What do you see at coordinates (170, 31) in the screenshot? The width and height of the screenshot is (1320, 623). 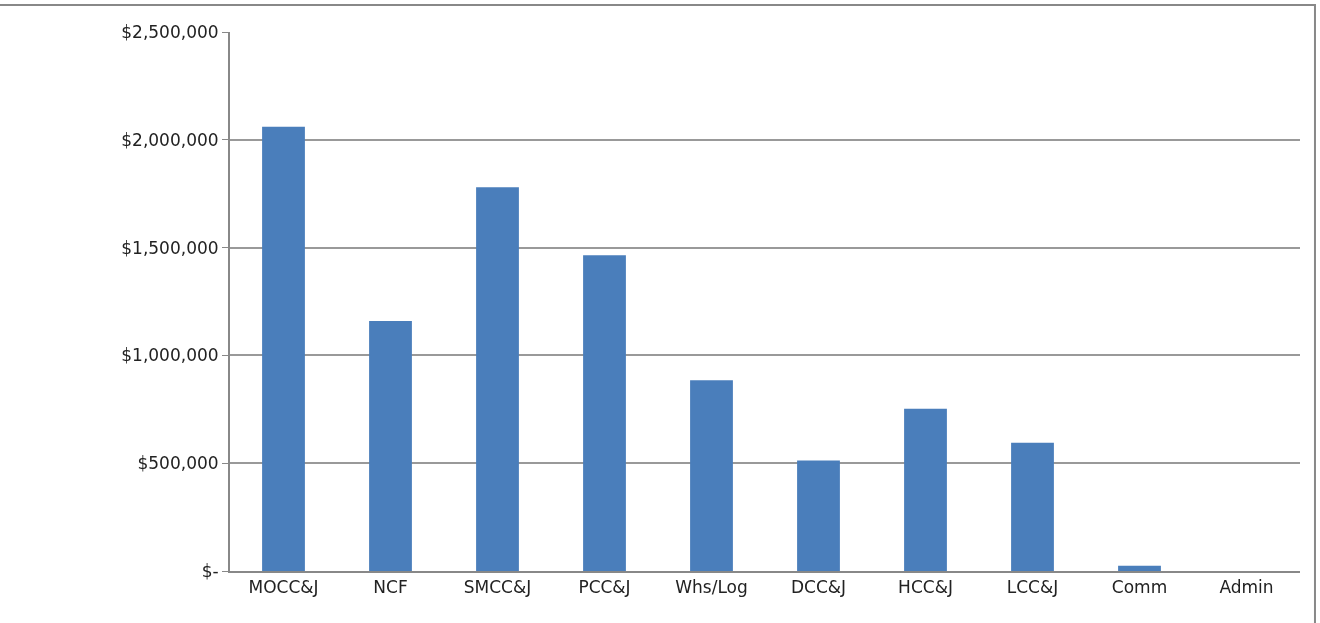 I see `y-tick-label: $2,500,000` at bounding box center [170, 31].